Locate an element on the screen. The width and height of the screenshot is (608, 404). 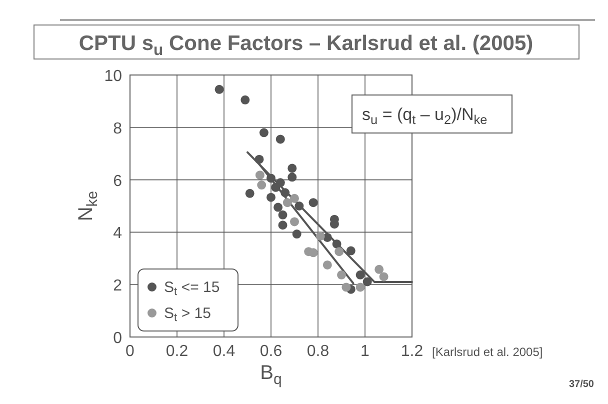
x-tick-label: 0.4 is located at coordinates (224, 351).